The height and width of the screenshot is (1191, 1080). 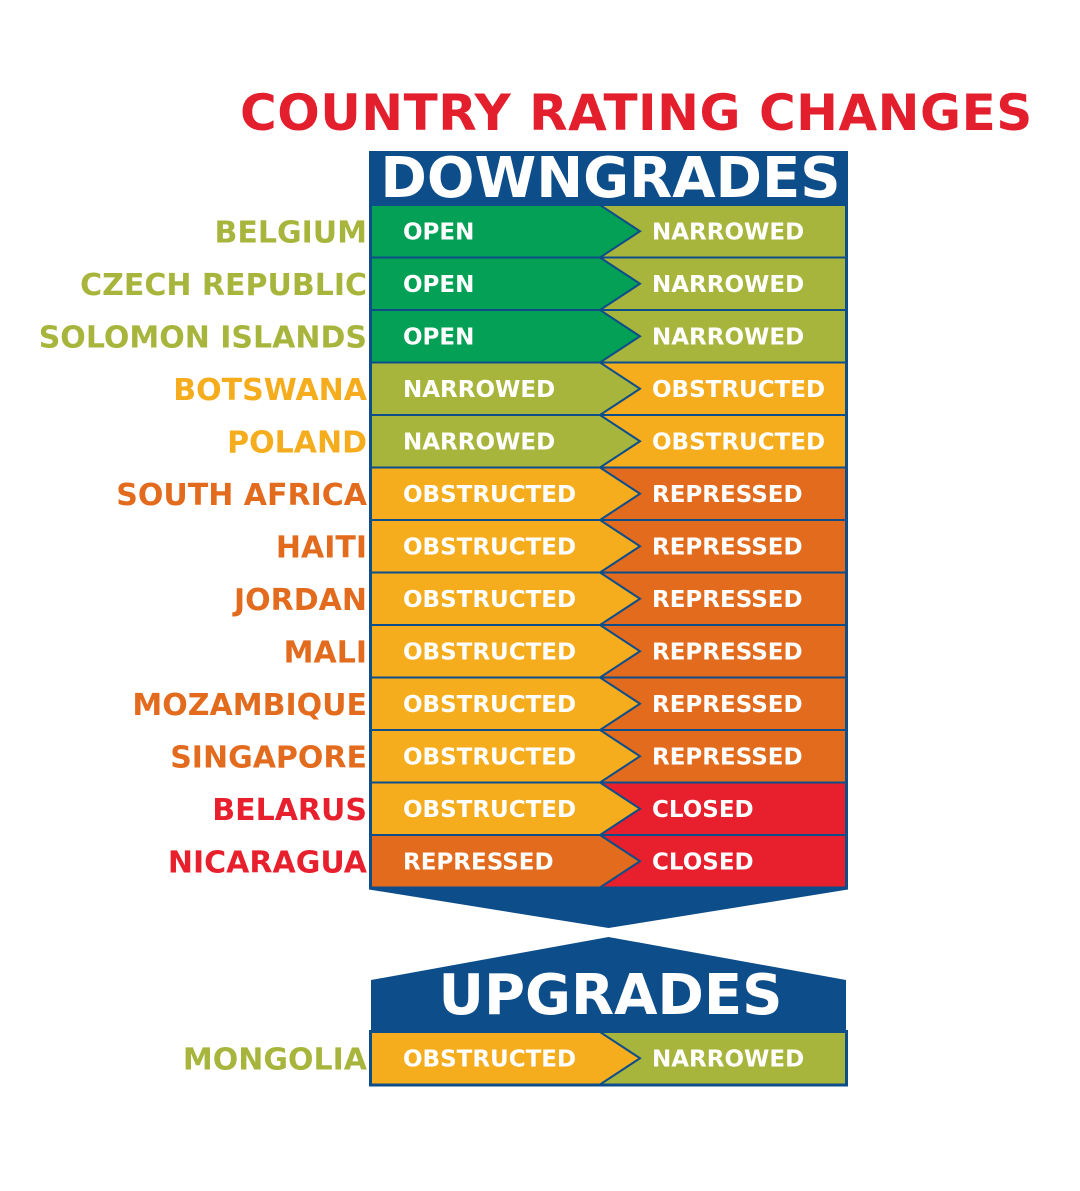 I want to click on country-label-czech-republic: CZECH REPUBLIC, so click(x=223, y=285).